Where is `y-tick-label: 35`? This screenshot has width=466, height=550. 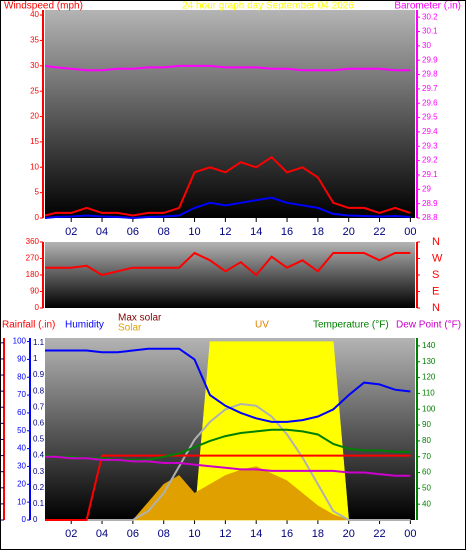 y-tick-label: 35 is located at coordinates (34, 40).